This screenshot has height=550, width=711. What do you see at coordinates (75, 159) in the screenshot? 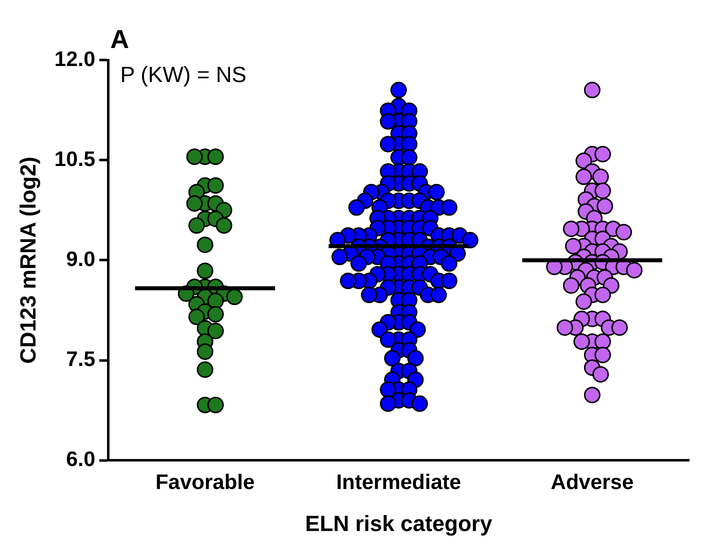
I see `y-tick-label: 10.5` at bounding box center [75, 159].